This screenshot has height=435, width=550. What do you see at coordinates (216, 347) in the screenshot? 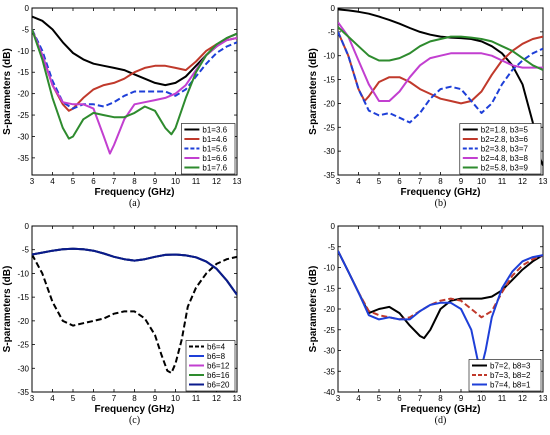
I see `legend-label: b6=4` at bounding box center [216, 347].